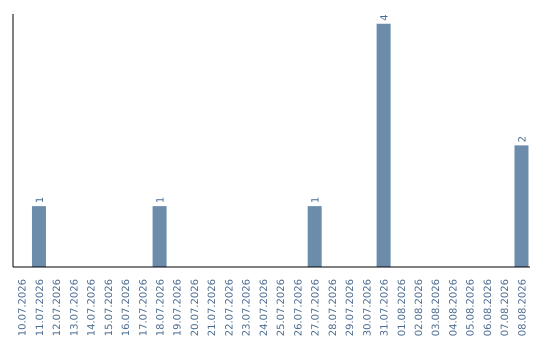  Describe the element at coordinates (178, 307) in the screenshot. I see `x-tick-label: 19.07.2026` at that location.